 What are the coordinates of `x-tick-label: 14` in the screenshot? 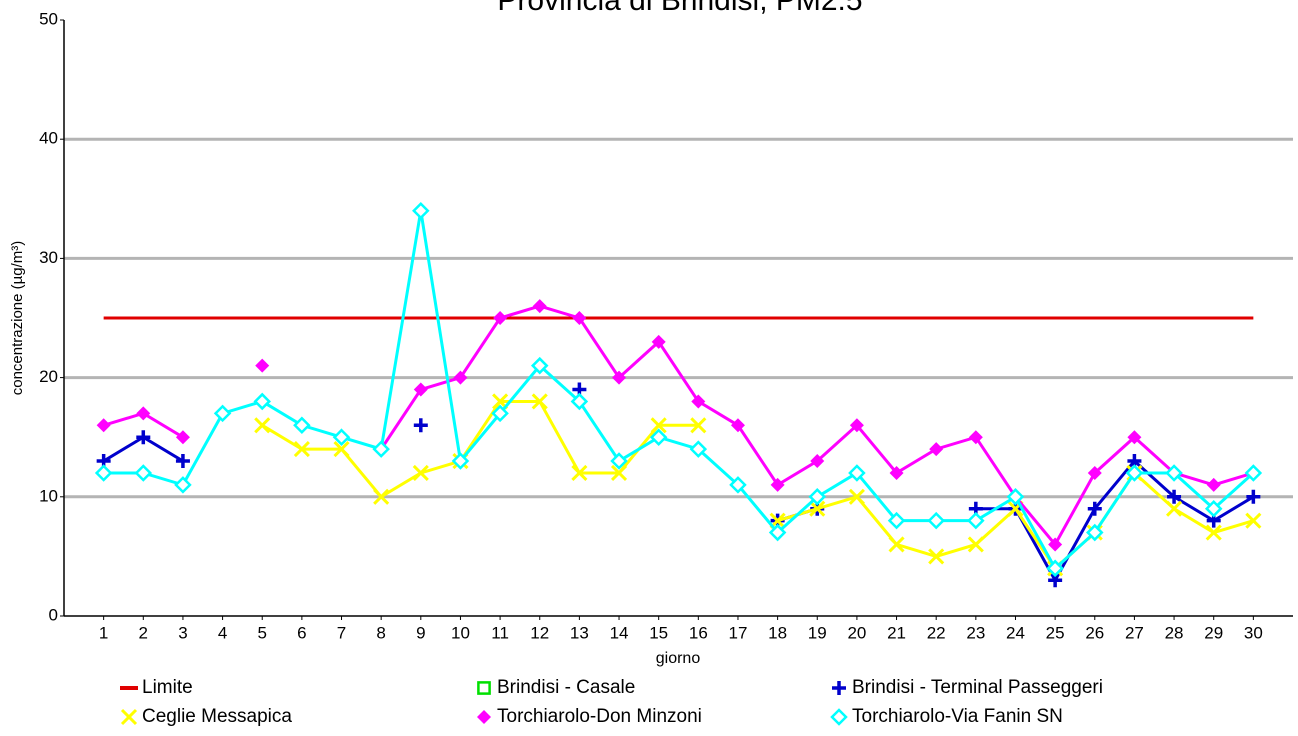 It's located at (619, 632).